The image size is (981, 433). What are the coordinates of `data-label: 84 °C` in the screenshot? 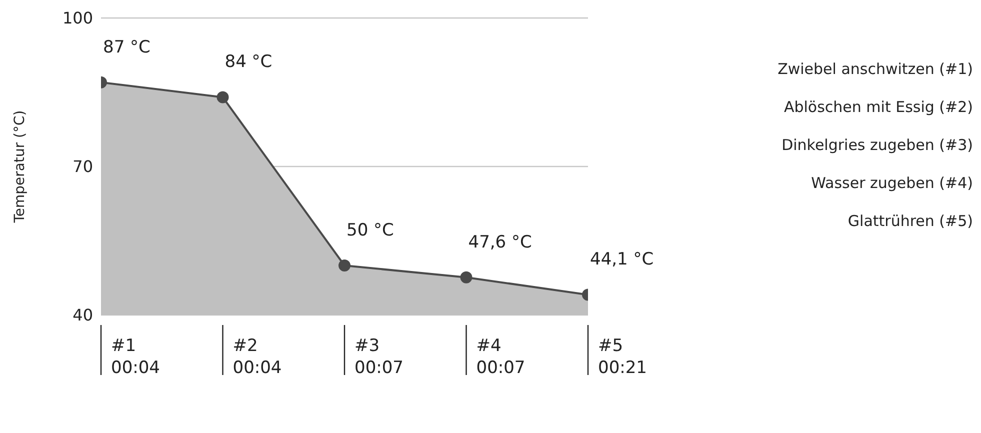 It's located at (248, 62).